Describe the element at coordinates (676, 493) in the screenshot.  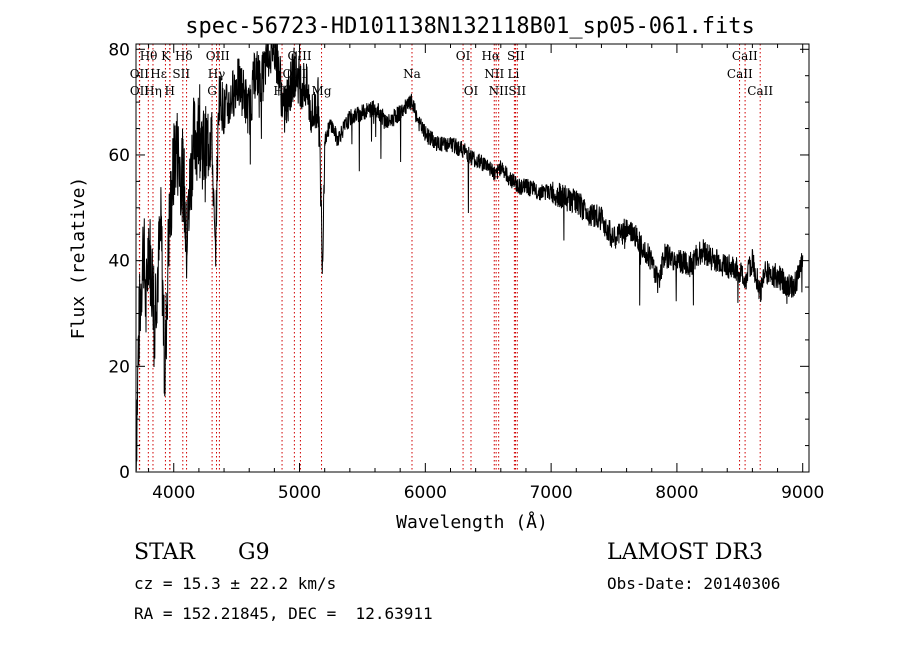
I see `x-tick-label: 8000` at that location.